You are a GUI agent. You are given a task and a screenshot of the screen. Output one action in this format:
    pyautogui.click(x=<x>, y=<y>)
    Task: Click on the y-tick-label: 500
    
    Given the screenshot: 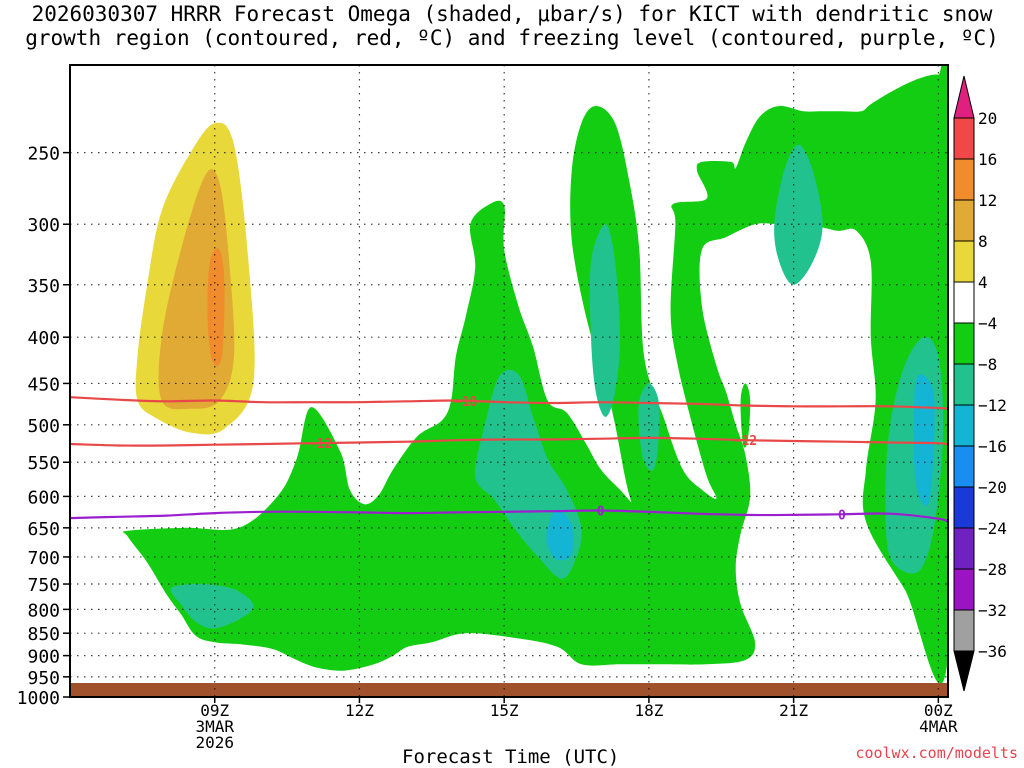 What is the action you would take?
    pyautogui.click(x=43, y=426)
    